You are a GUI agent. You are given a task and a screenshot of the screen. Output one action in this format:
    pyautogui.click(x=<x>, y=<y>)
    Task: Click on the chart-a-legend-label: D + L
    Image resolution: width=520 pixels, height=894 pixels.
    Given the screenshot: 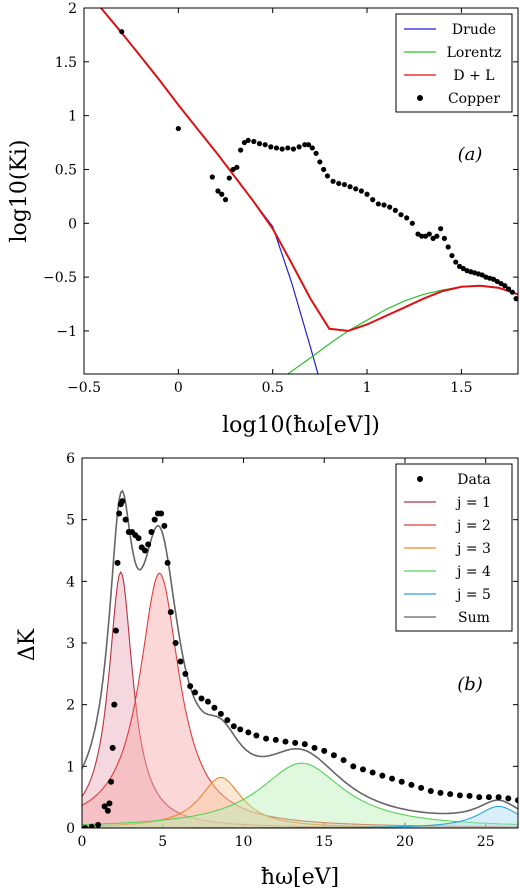 What is the action you would take?
    pyautogui.click(x=473, y=76)
    